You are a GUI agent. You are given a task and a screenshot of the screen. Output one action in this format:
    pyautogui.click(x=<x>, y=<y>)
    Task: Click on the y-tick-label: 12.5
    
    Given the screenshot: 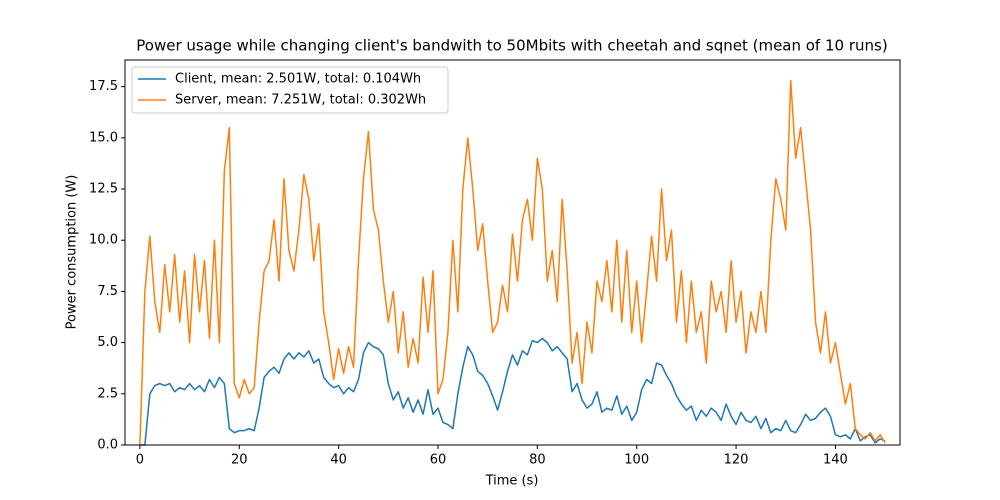 What is the action you would take?
    pyautogui.click(x=103, y=189)
    